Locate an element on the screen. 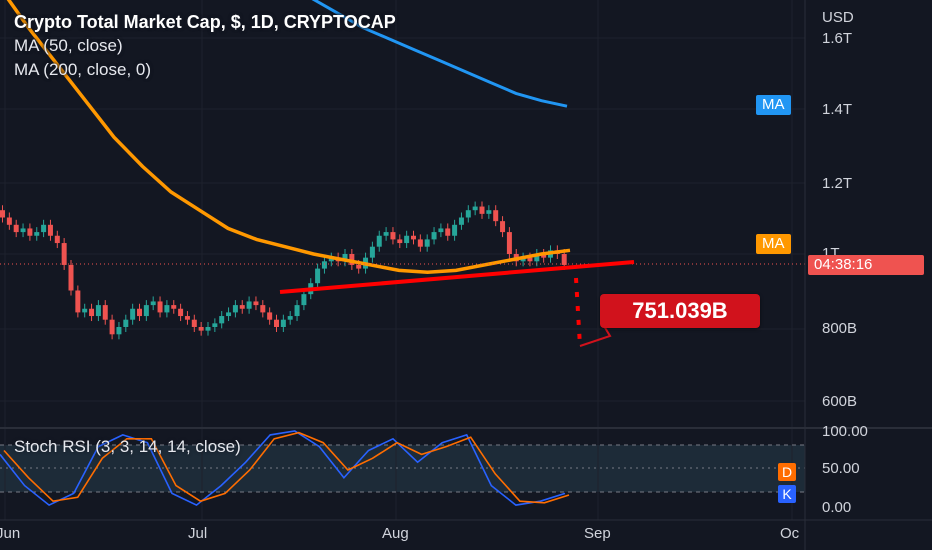  time-label-oct: Oc is located at coordinates (790, 533).